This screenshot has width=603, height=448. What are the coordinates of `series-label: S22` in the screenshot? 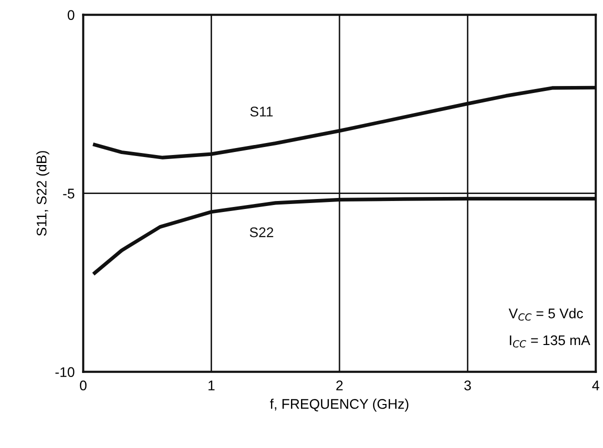 It's located at (262, 232).